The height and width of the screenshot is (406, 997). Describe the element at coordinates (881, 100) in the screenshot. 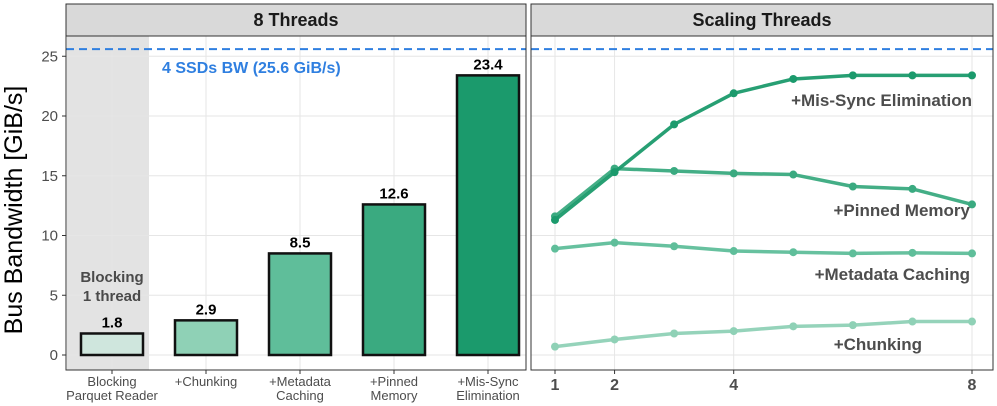

I see `series-label-missync: +Mis-Sync Elimination` at that location.